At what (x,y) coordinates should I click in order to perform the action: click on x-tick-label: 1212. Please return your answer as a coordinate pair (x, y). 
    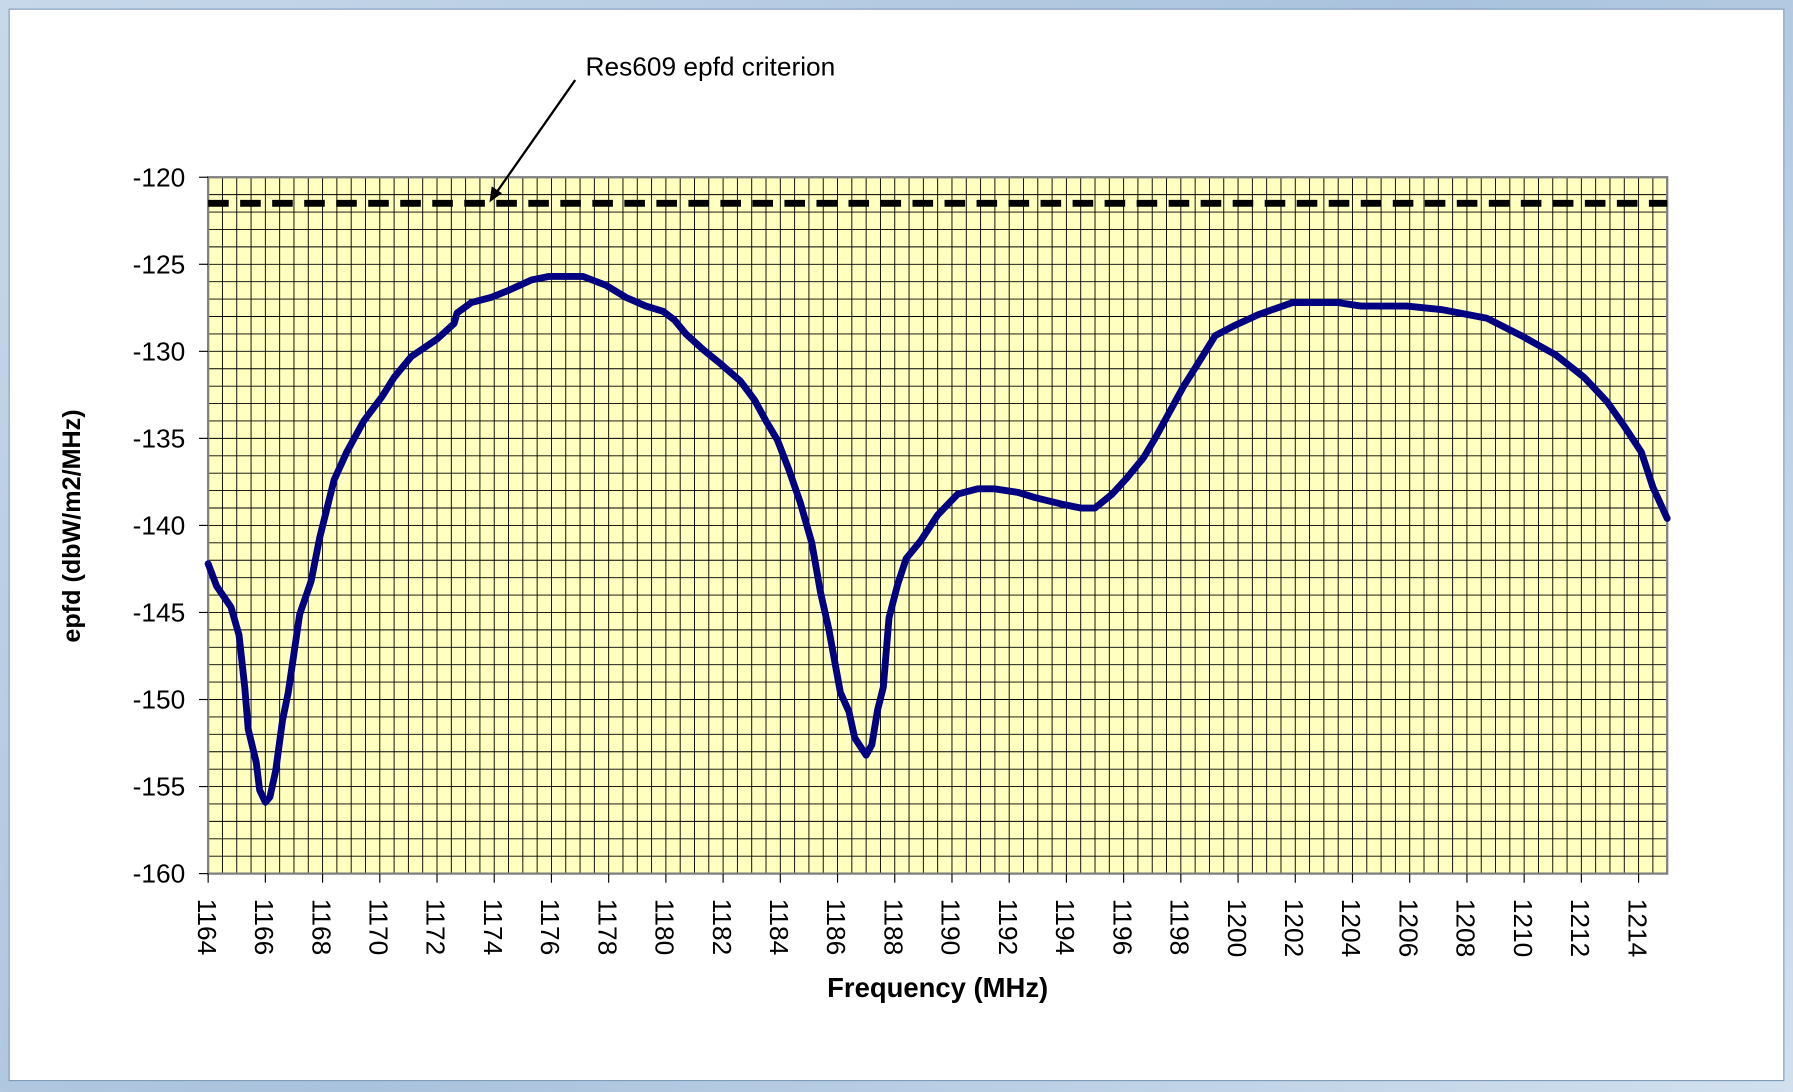
    Looking at the image, I should click on (1580, 928).